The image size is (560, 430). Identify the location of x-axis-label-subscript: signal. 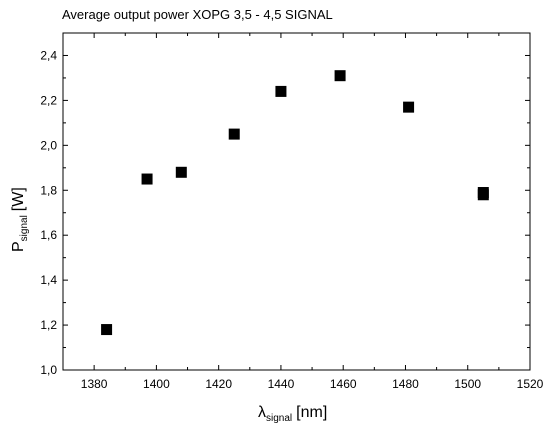
(279, 418).